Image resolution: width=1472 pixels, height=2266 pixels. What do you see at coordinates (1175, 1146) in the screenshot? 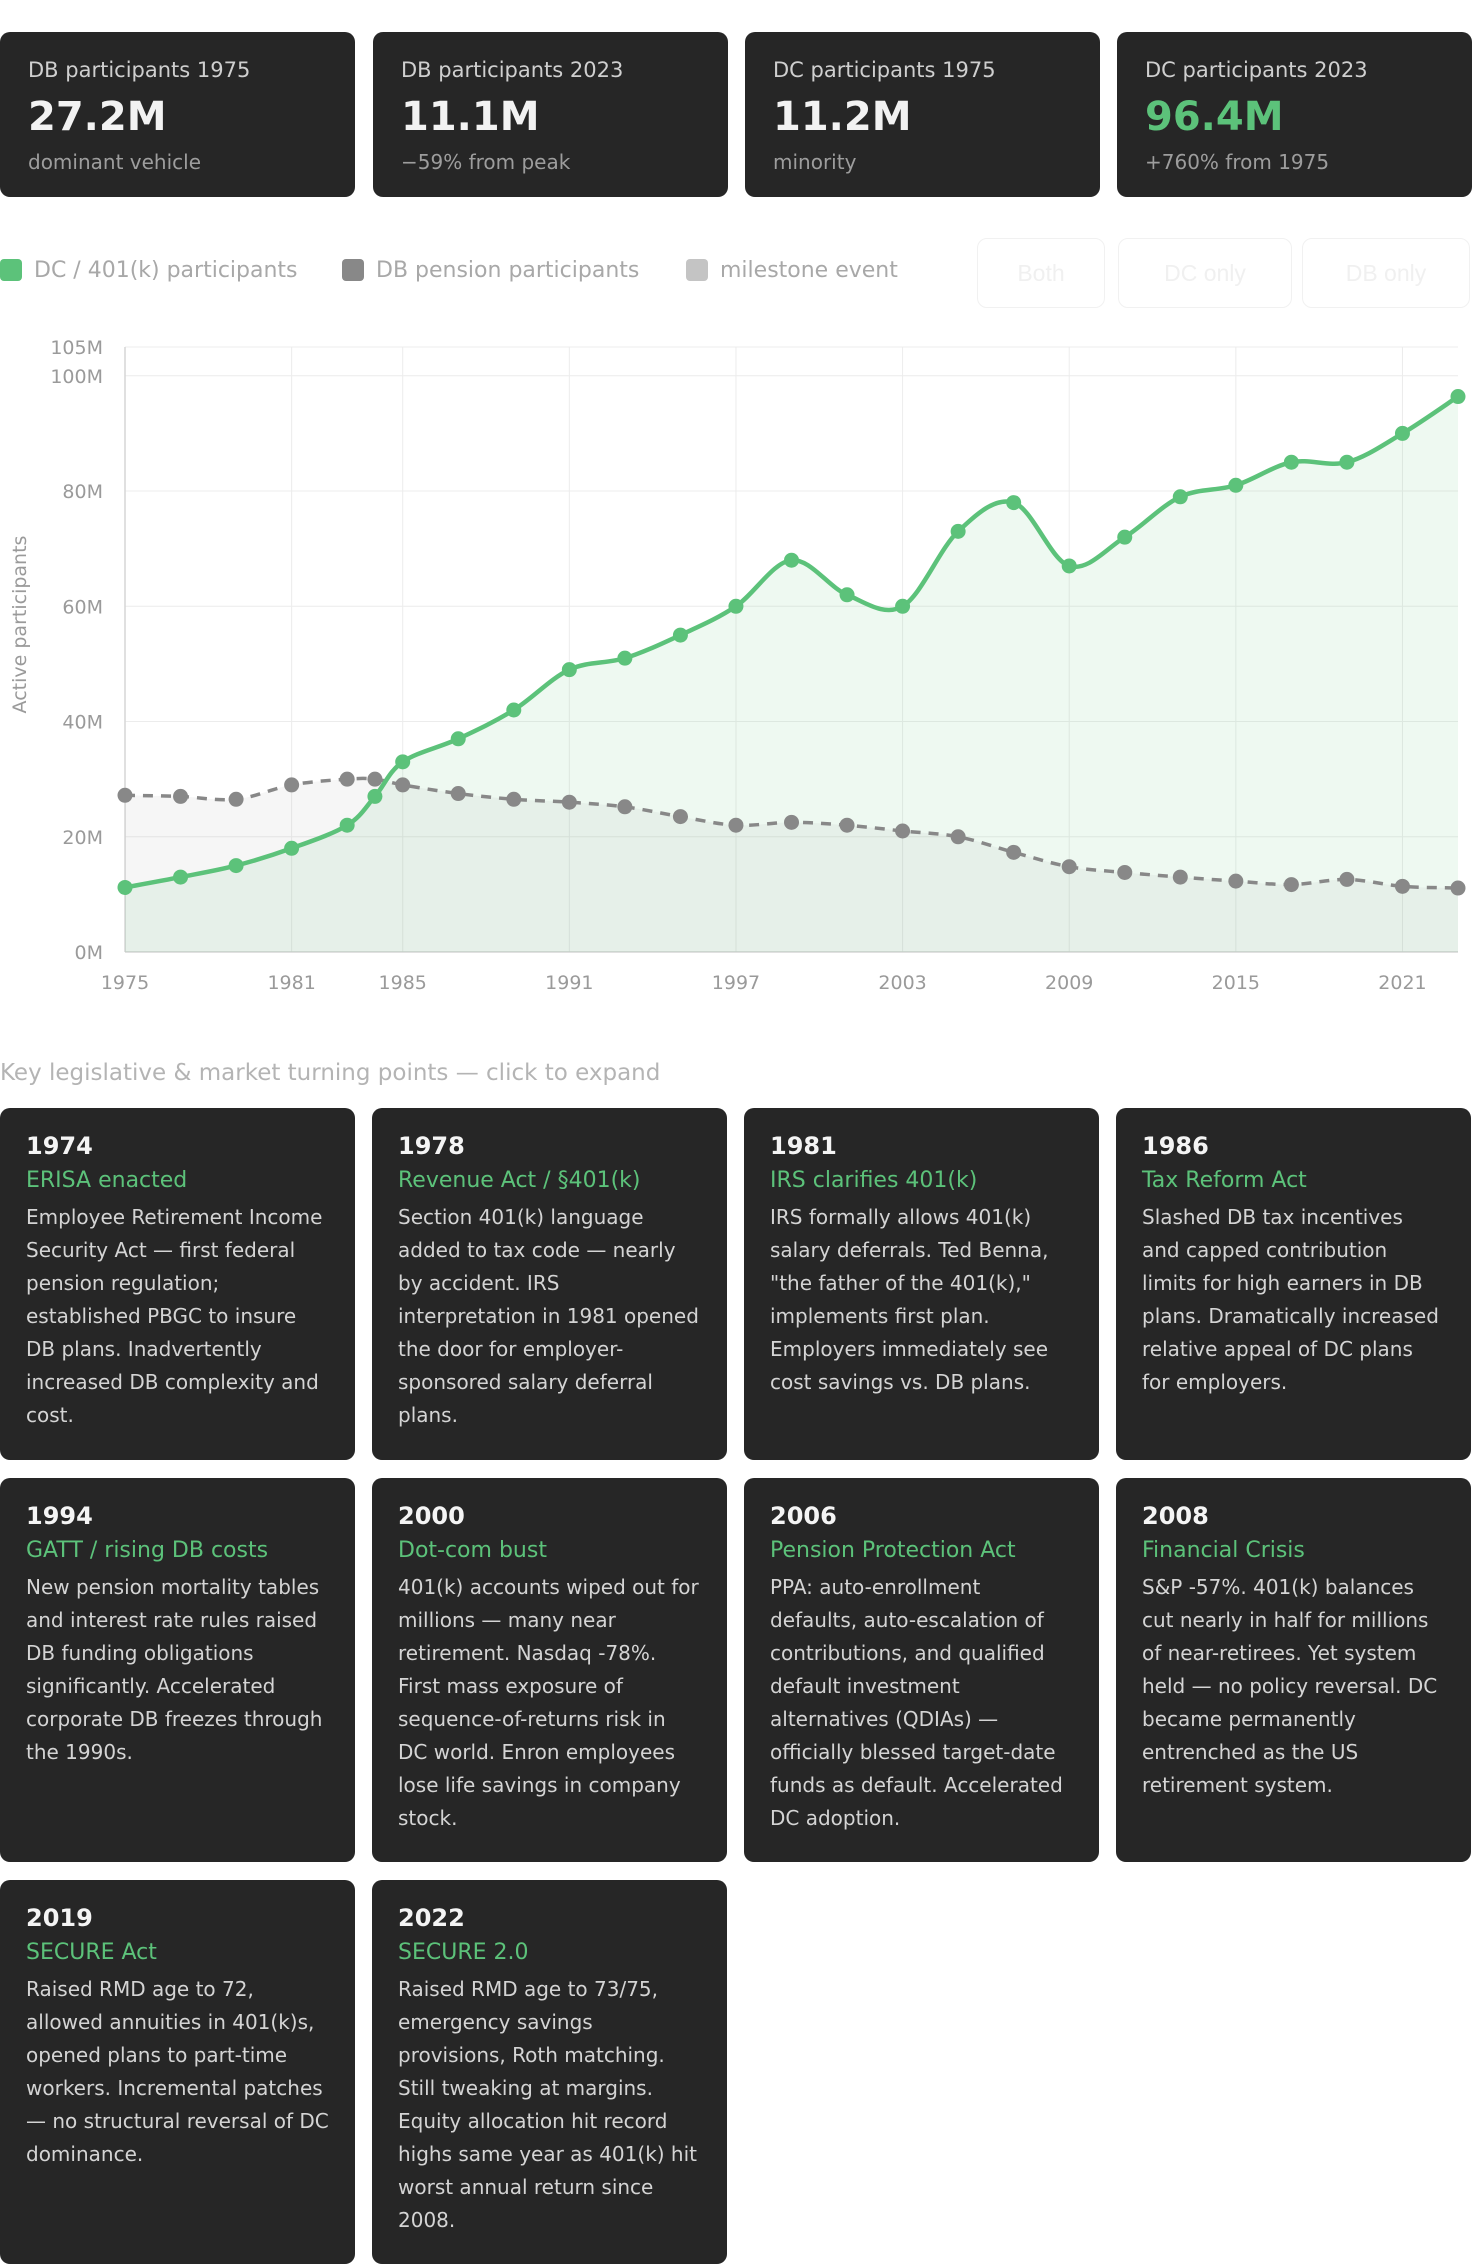
I see `event-year: 1986` at bounding box center [1175, 1146].